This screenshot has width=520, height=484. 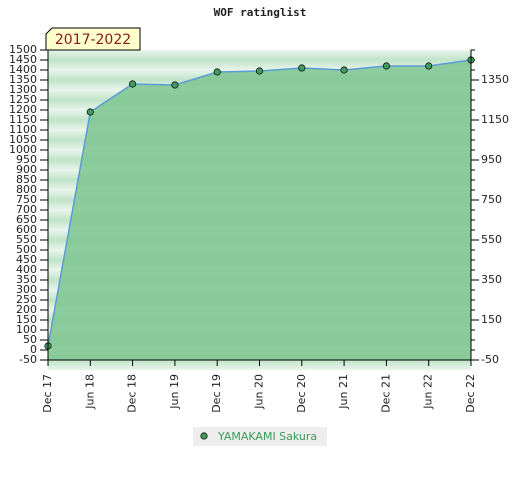 What do you see at coordinates (26, 239) in the screenshot?
I see `y-tick-label: 550` at bounding box center [26, 239].